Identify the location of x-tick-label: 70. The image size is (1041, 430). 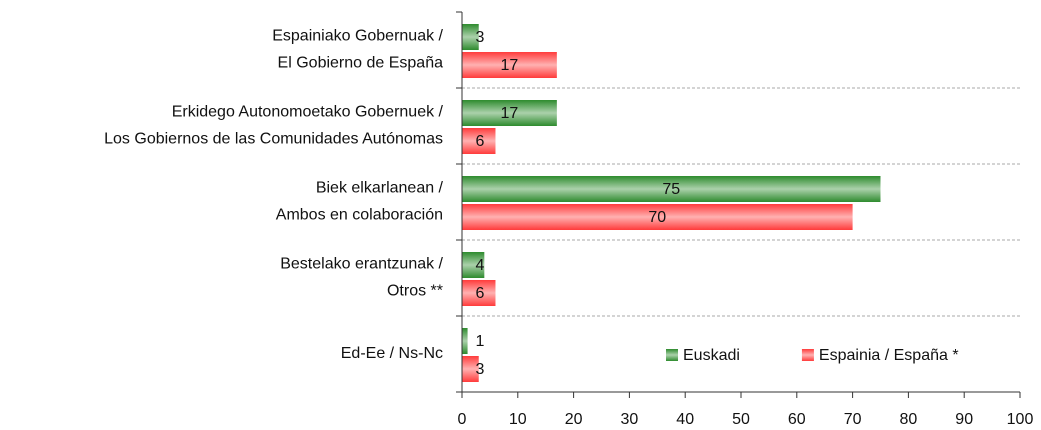
(853, 419).